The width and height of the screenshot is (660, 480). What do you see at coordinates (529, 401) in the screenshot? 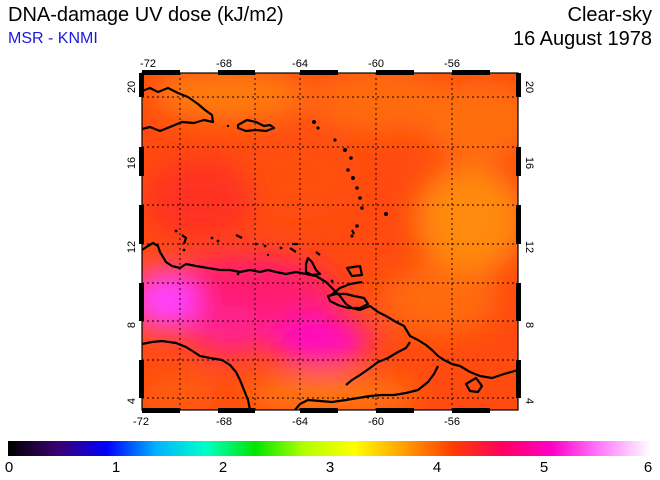
I see `lat-tick-right: 4` at bounding box center [529, 401].